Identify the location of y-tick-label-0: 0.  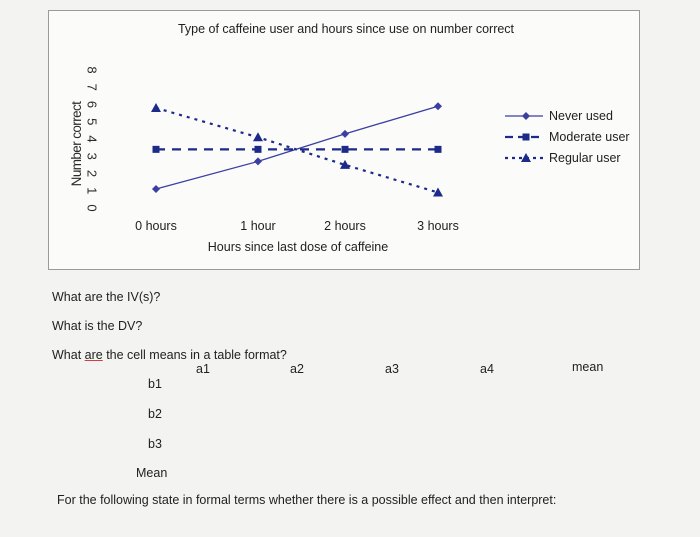
(92, 207).